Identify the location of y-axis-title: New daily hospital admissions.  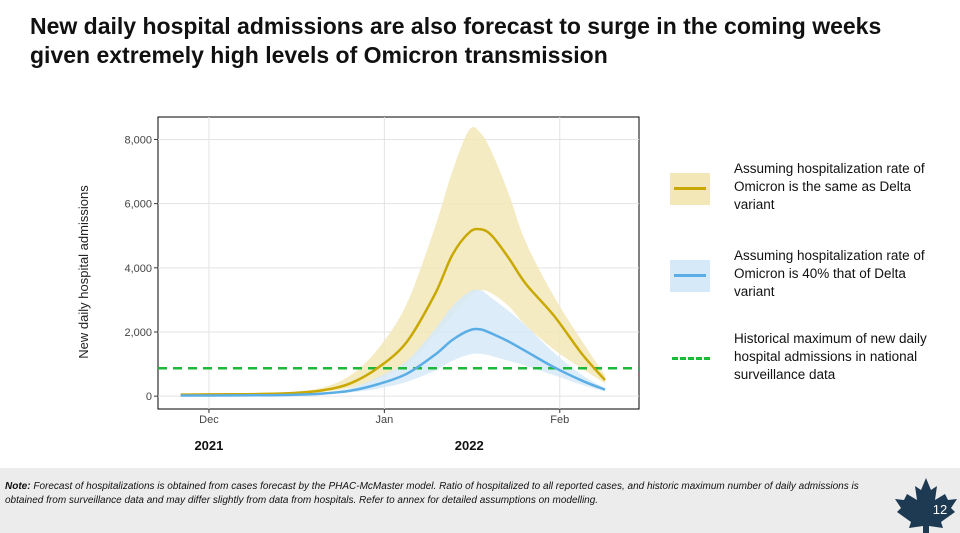
(83, 272).